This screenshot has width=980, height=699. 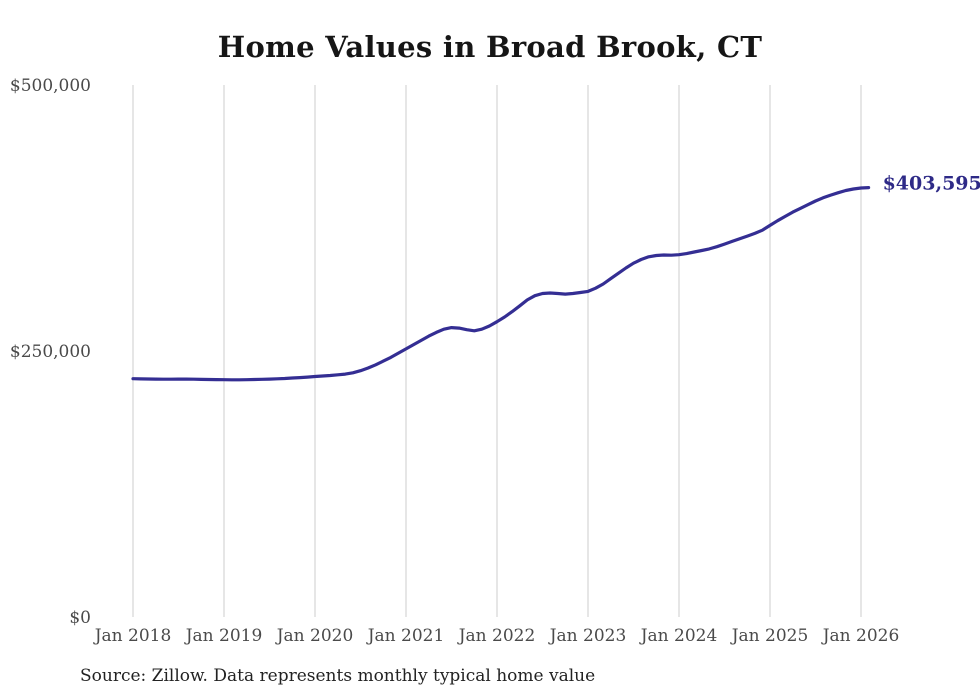 What do you see at coordinates (587, 636) in the screenshot?
I see `x-axis-tick-label: Jan 2023` at bounding box center [587, 636].